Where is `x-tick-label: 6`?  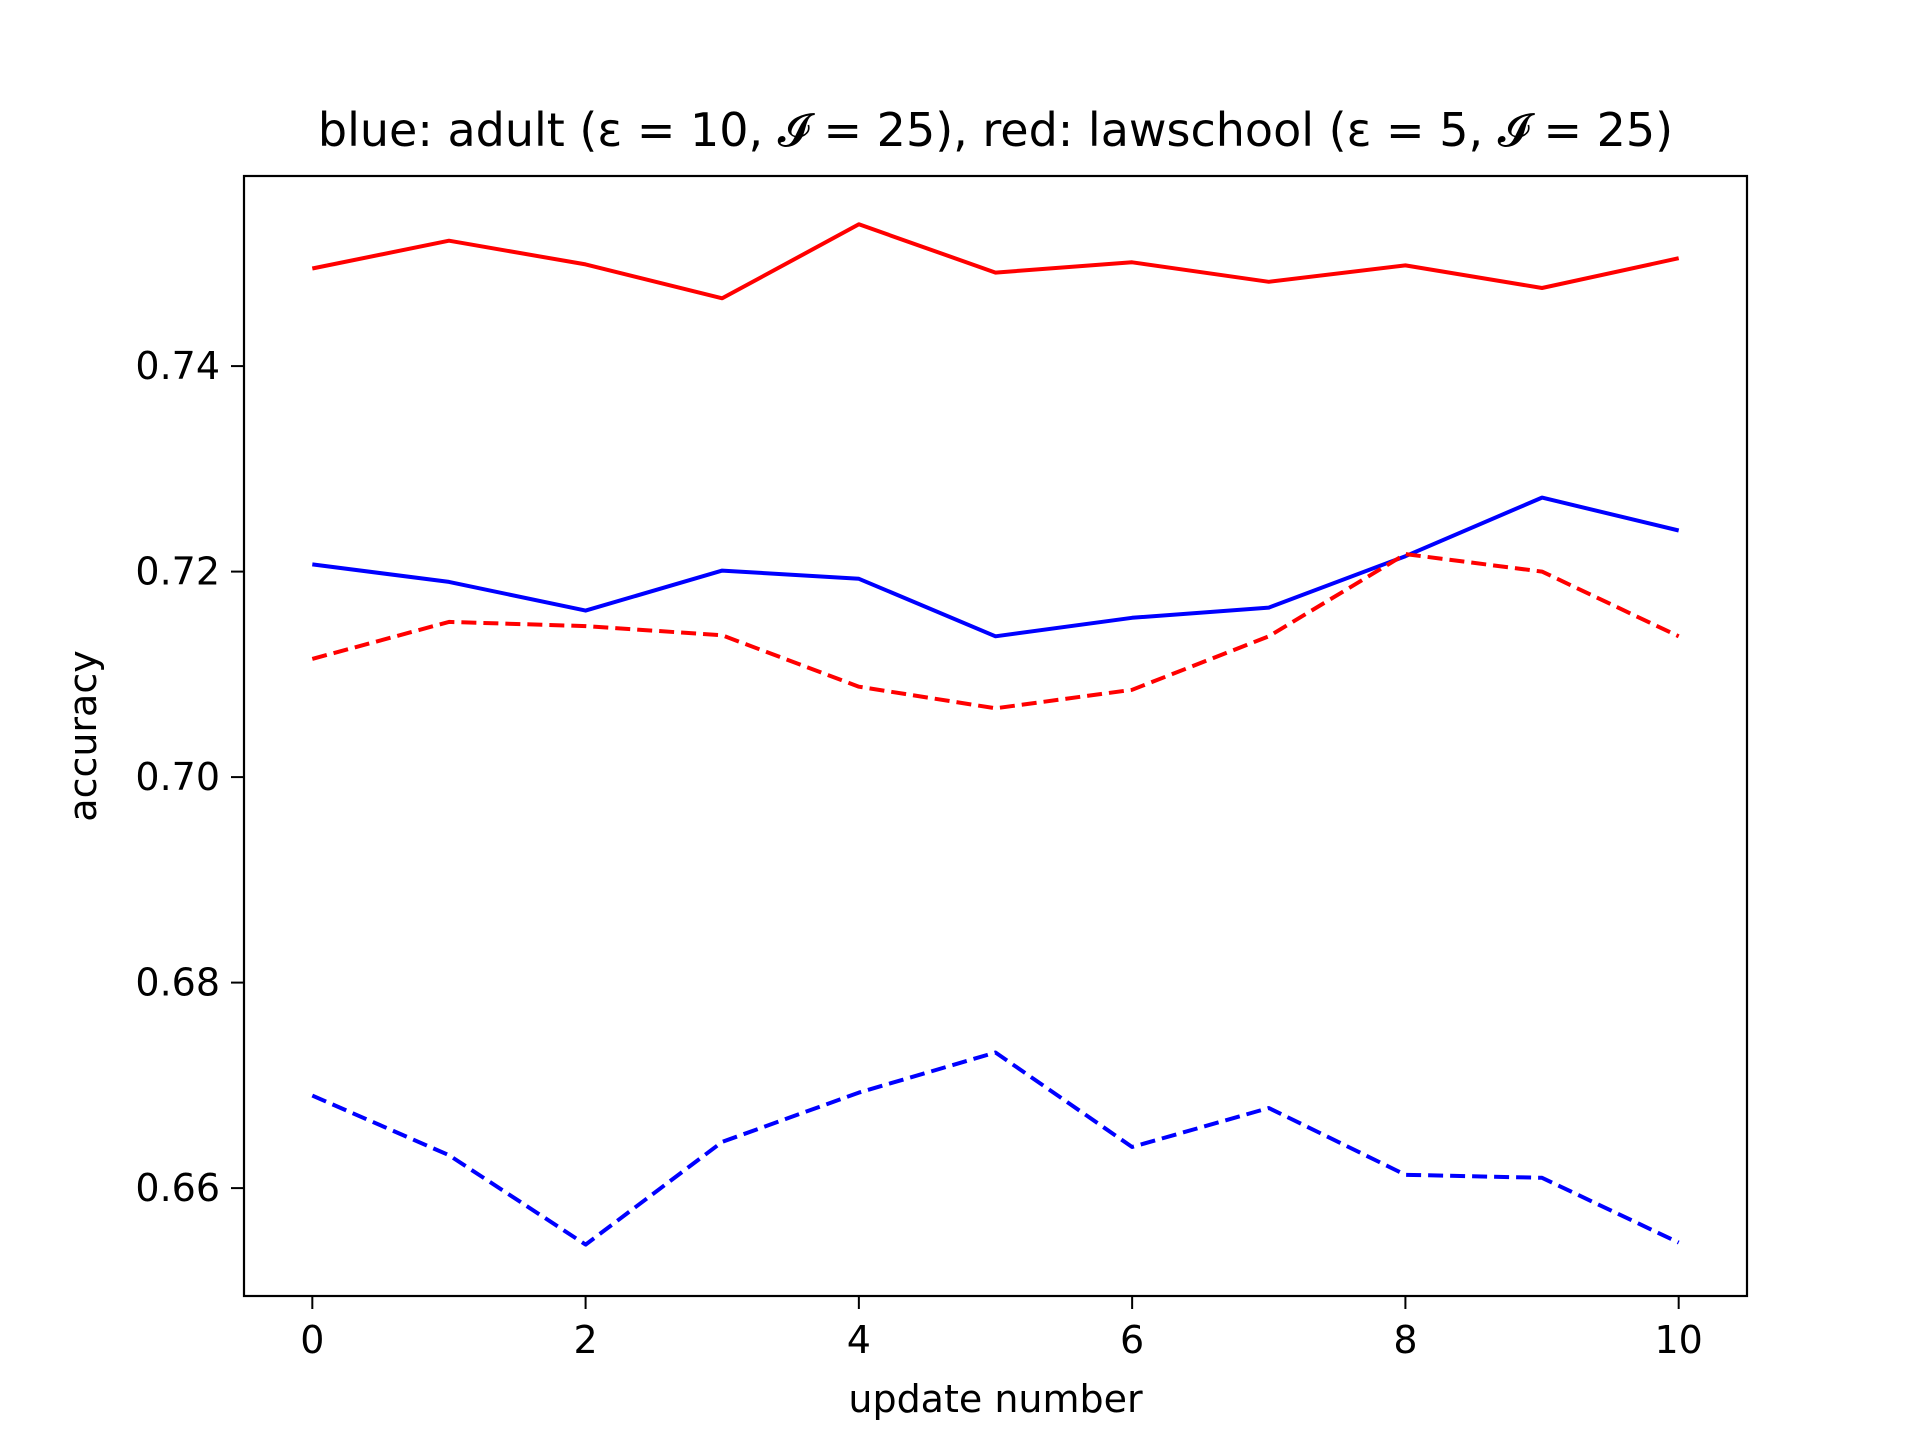 x-tick-label: 6 is located at coordinates (1132, 1340).